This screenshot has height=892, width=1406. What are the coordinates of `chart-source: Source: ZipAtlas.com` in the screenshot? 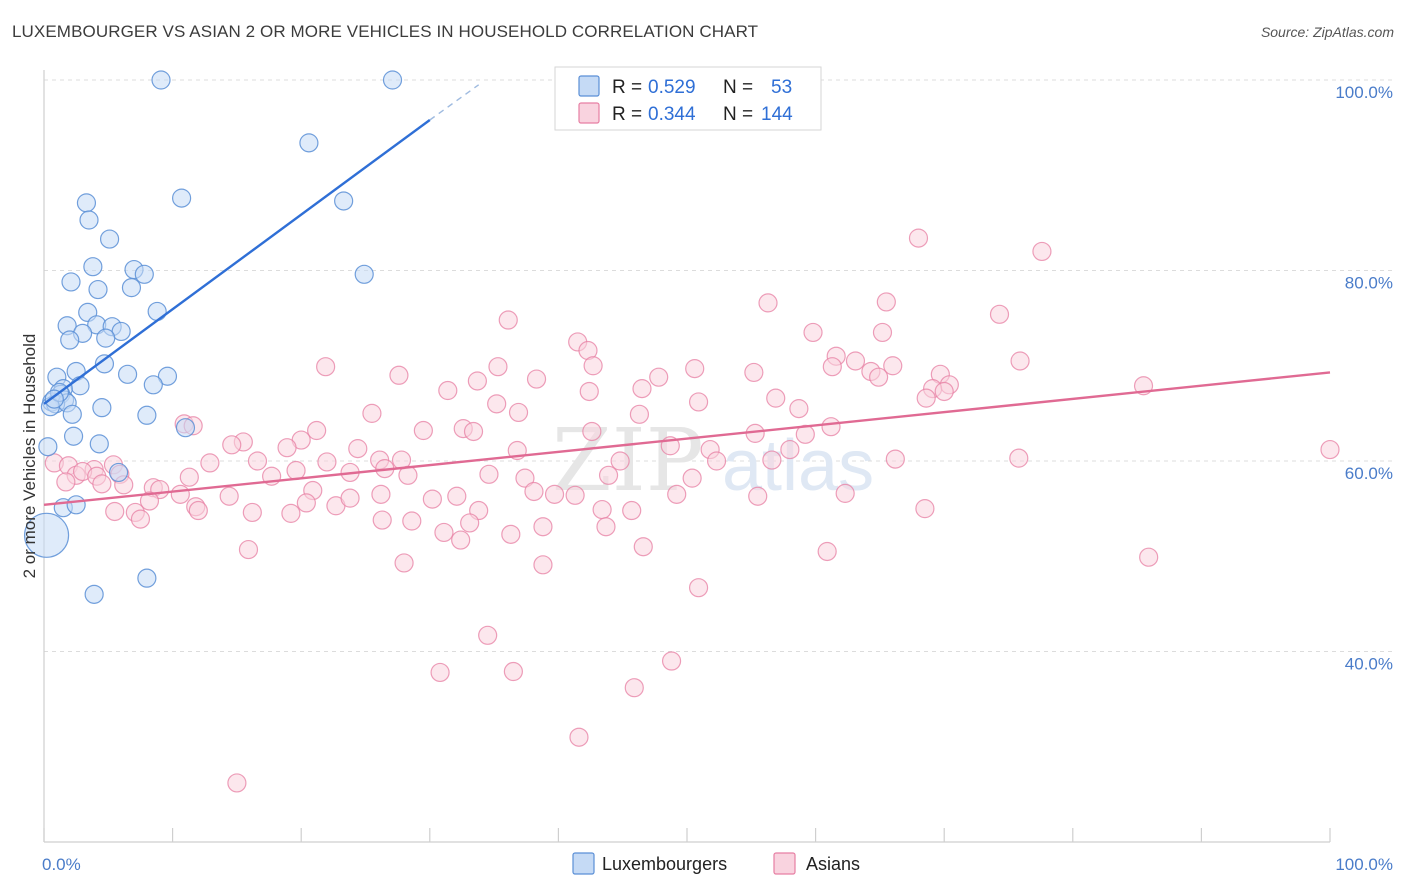 It's located at (1327, 32).